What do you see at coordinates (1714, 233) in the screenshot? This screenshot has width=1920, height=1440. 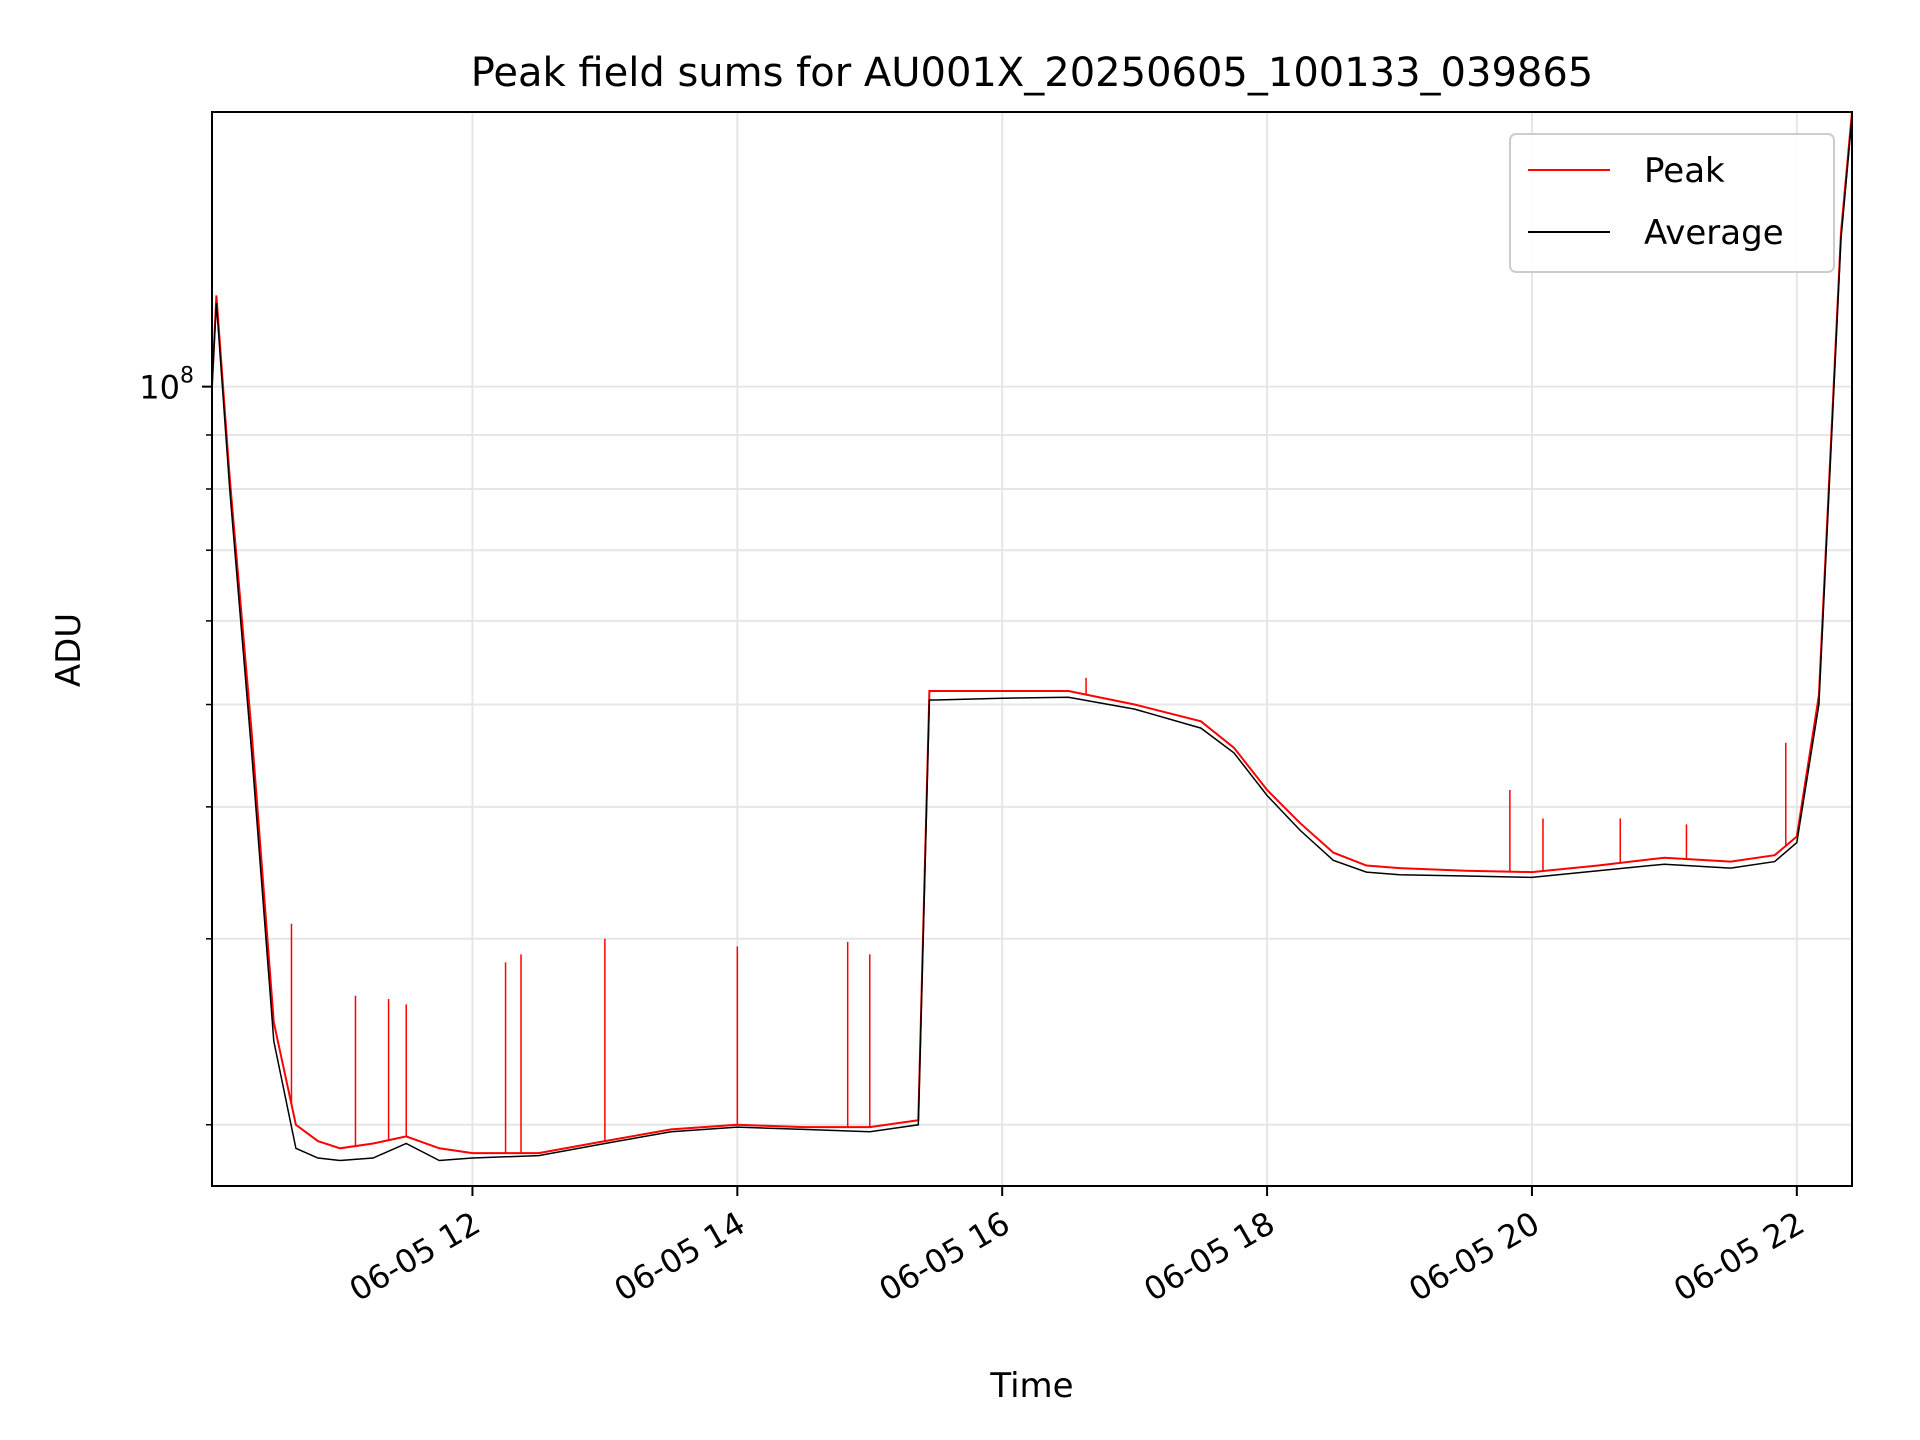 I see `legend-label-average: Average` at bounding box center [1714, 233].